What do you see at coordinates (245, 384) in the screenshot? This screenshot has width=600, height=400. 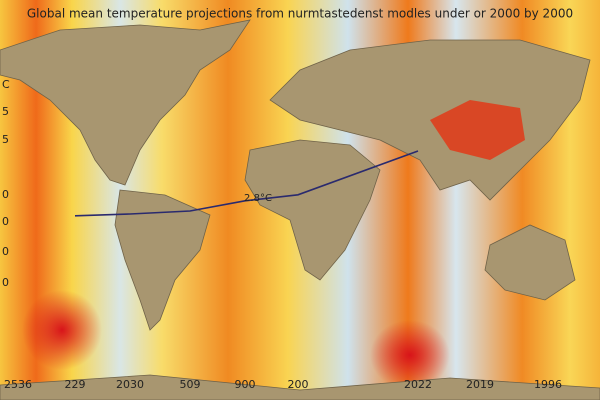 I see `x-tick-label: 900` at bounding box center [245, 384].